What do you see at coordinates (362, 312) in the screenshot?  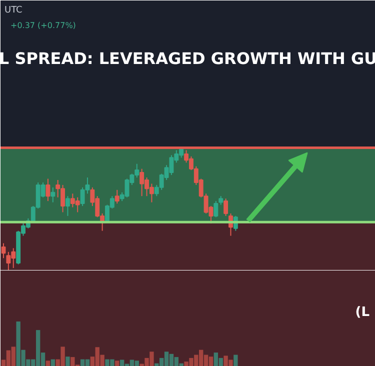 I see `text: (L` at bounding box center [362, 312].